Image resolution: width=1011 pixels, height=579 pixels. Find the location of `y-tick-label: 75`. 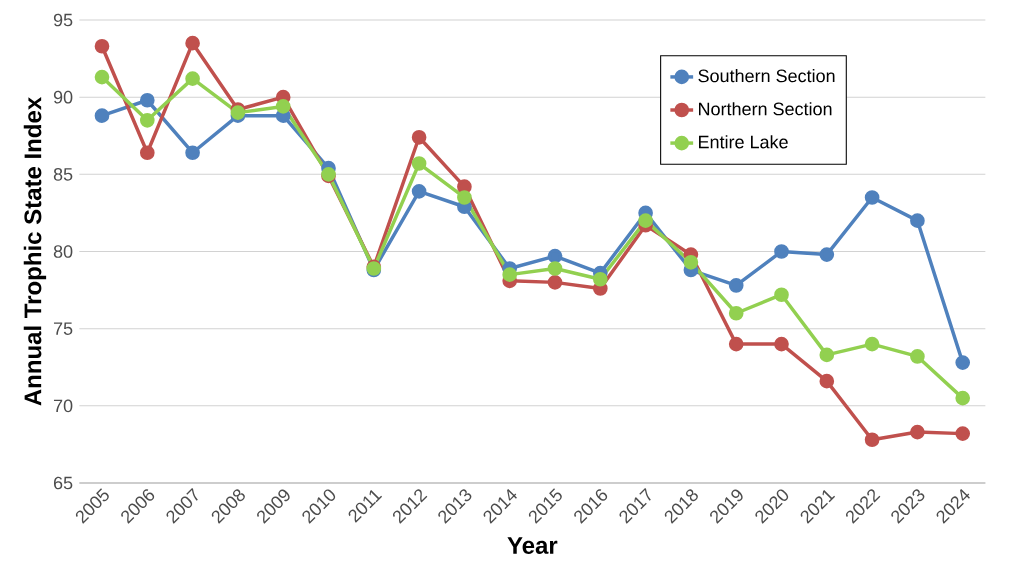

y-tick-label: 75 is located at coordinates (63, 328).